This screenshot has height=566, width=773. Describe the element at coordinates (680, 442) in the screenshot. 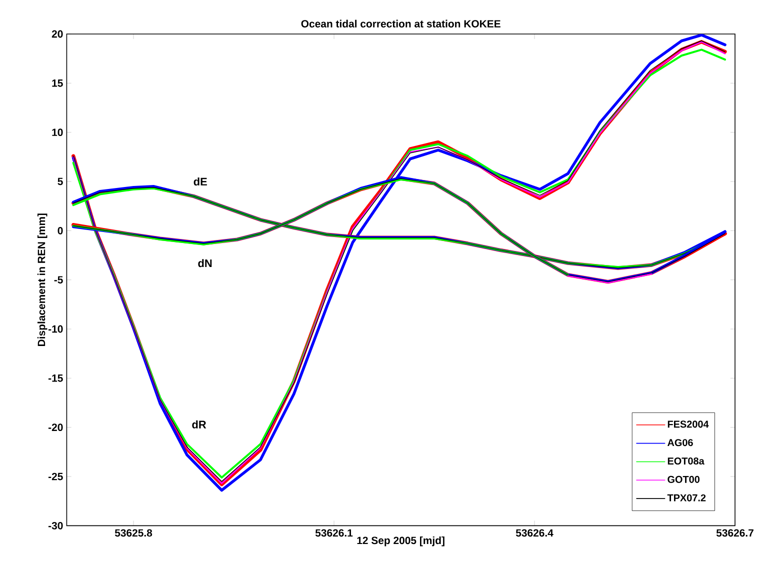

I see `legend-label: AG06` at that location.